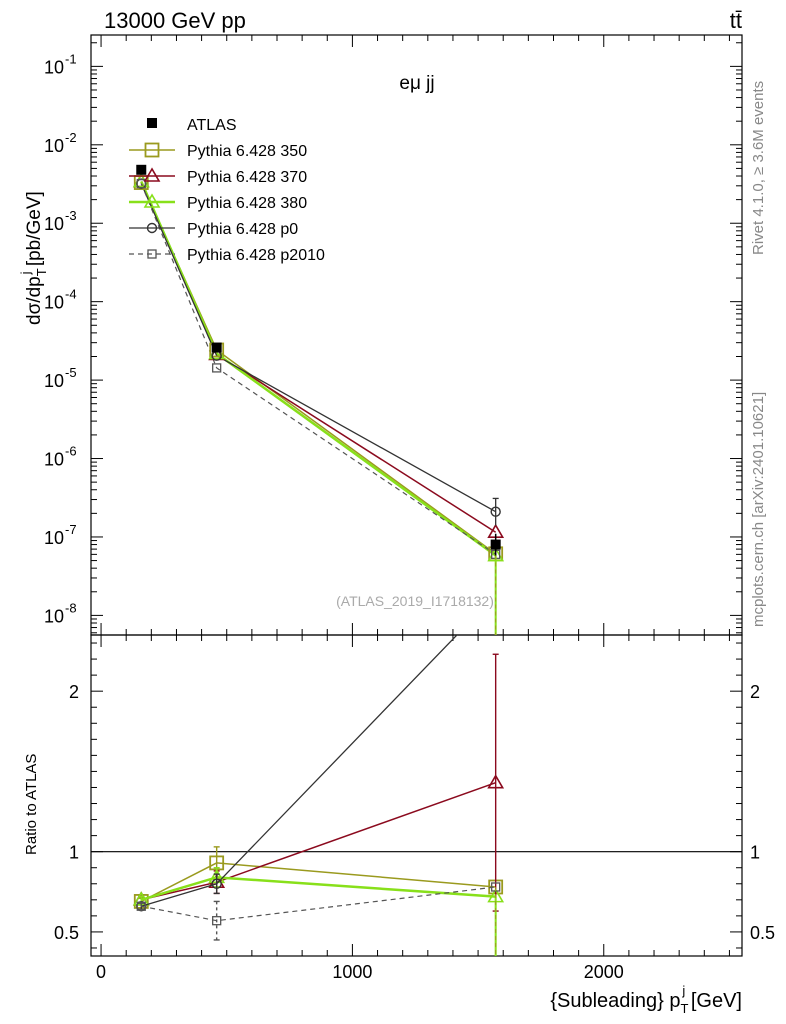 This screenshot has height=1024, width=786. What do you see at coordinates (71, 607) in the screenshot?
I see `y-tick-exponent: -8` at bounding box center [71, 607].